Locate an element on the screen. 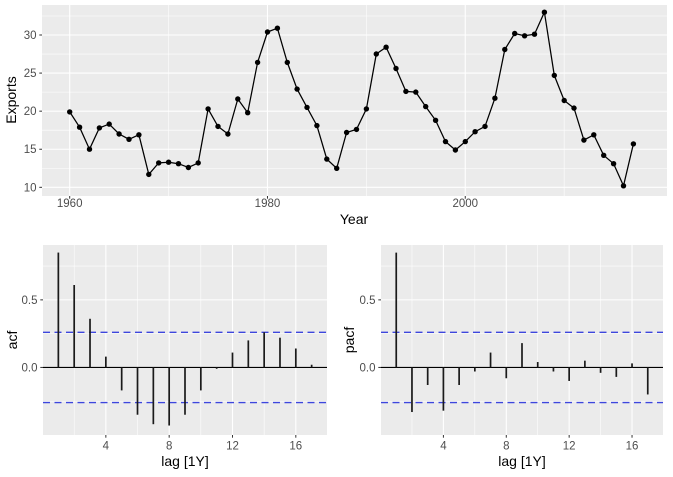 The image size is (673, 477). svg-text: 2000 is located at coordinates (465, 204).